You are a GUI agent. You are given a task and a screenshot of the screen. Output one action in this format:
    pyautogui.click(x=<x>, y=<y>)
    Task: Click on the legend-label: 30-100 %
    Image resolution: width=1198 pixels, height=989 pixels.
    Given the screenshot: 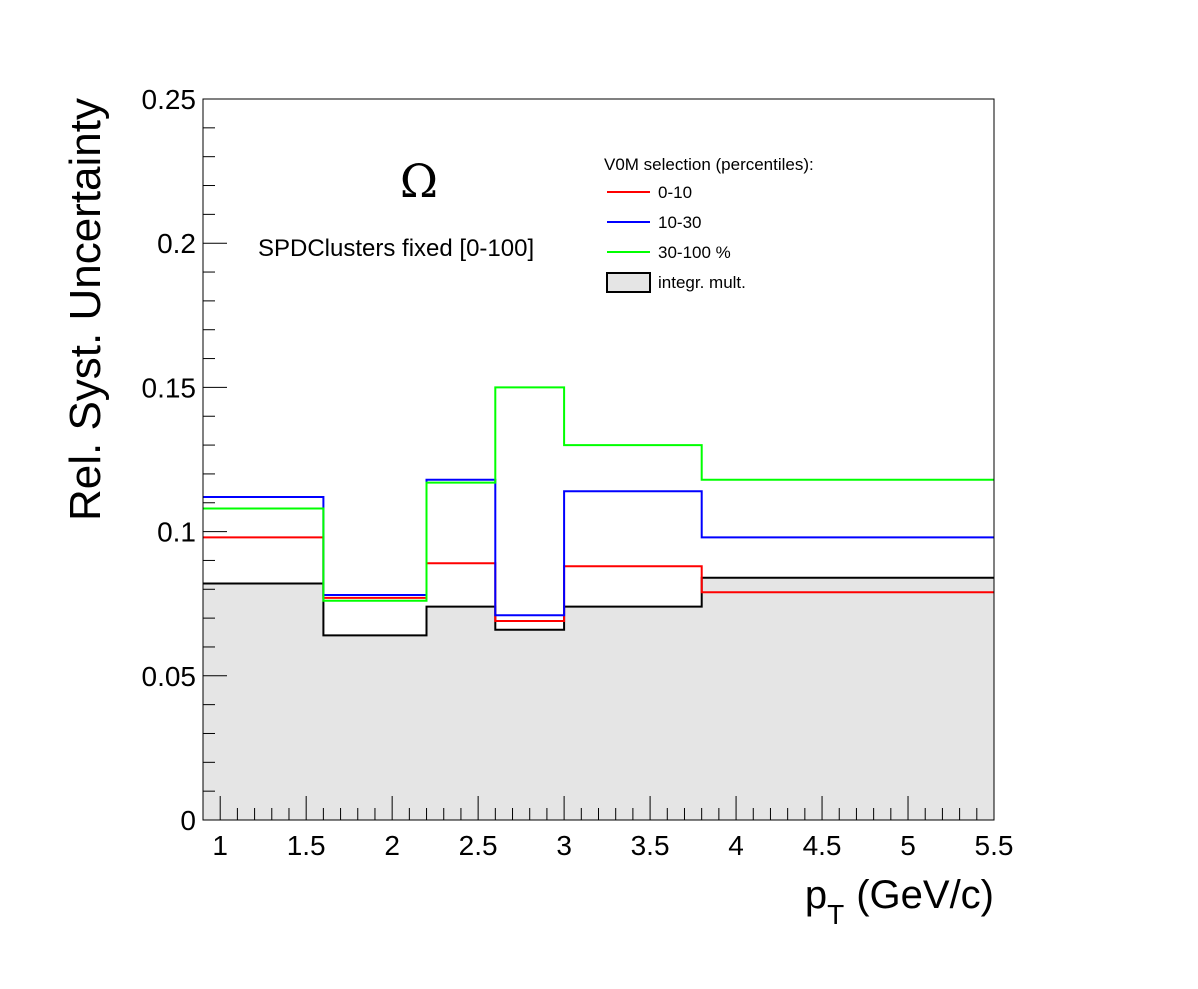 What is the action you would take?
    pyautogui.click(x=694, y=252)
    